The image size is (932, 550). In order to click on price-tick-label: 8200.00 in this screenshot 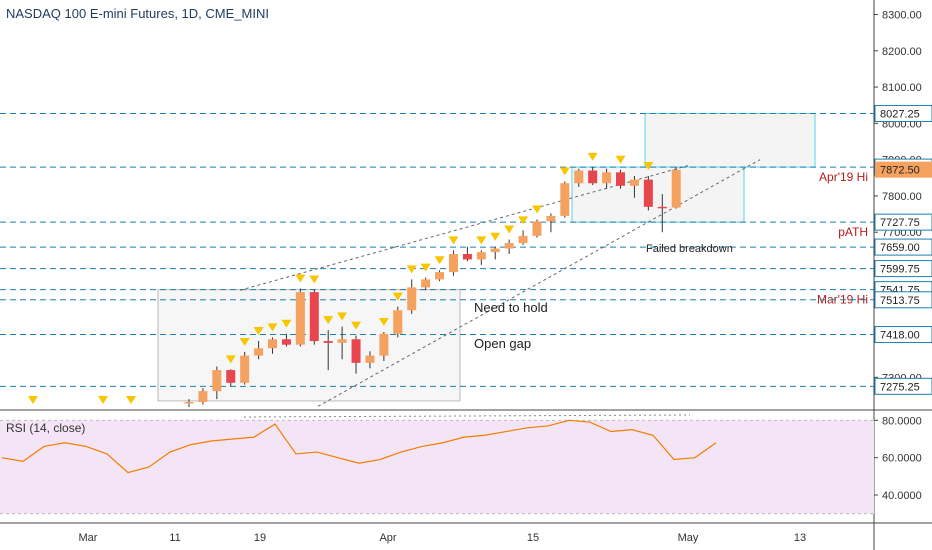, I will do `click(902, 52)`.